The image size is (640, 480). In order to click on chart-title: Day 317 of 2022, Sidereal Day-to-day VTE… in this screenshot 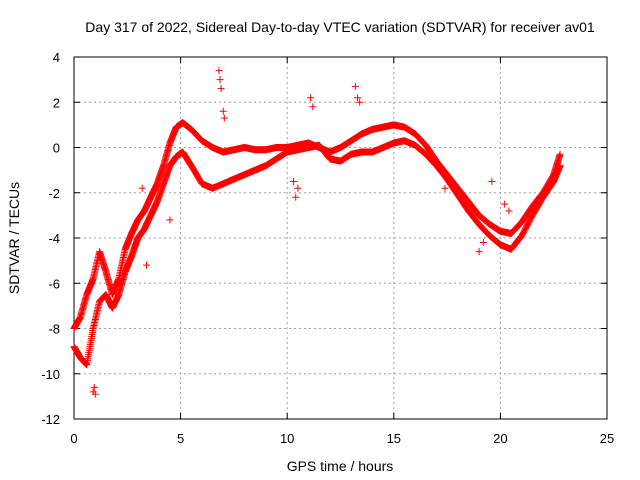, I will do `click(340, 27)`.